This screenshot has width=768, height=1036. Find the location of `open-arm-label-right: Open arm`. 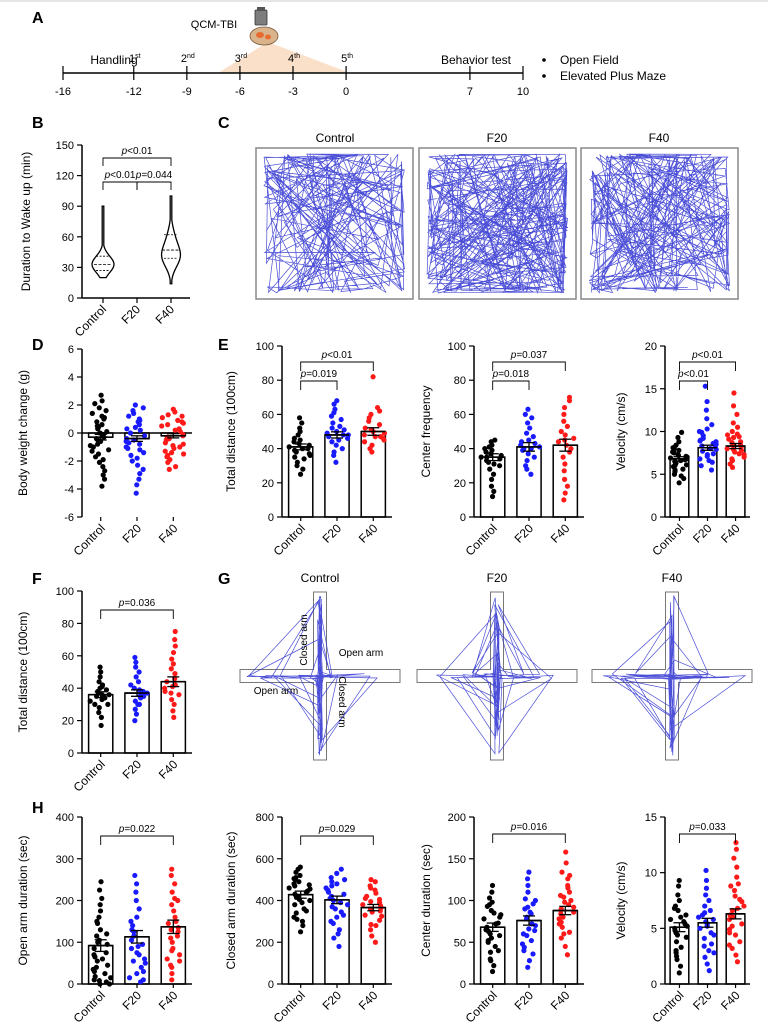

open-arm-label-right: Open arm is located at coordinates (361, 653).